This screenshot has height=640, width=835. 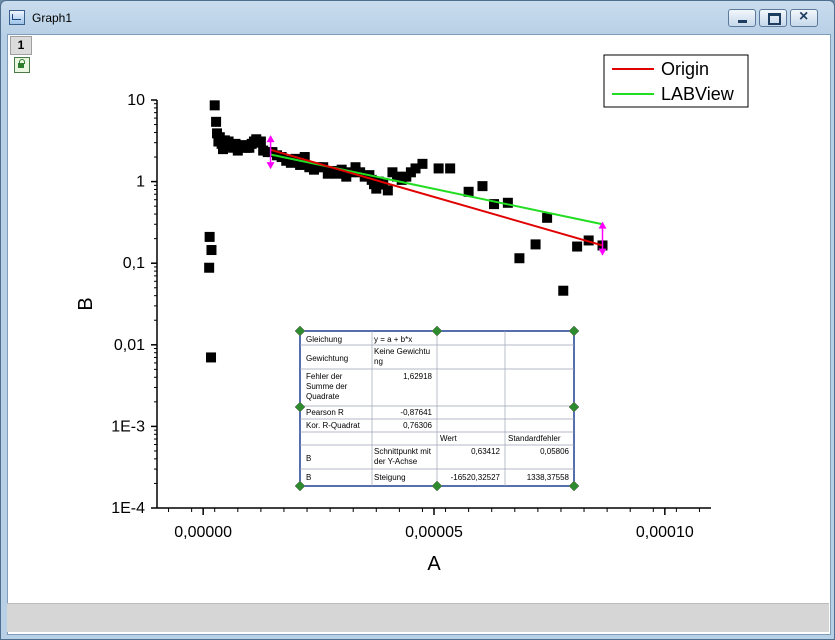 I want to click on table-cell: Fehler der, so click(x=324, y=376).